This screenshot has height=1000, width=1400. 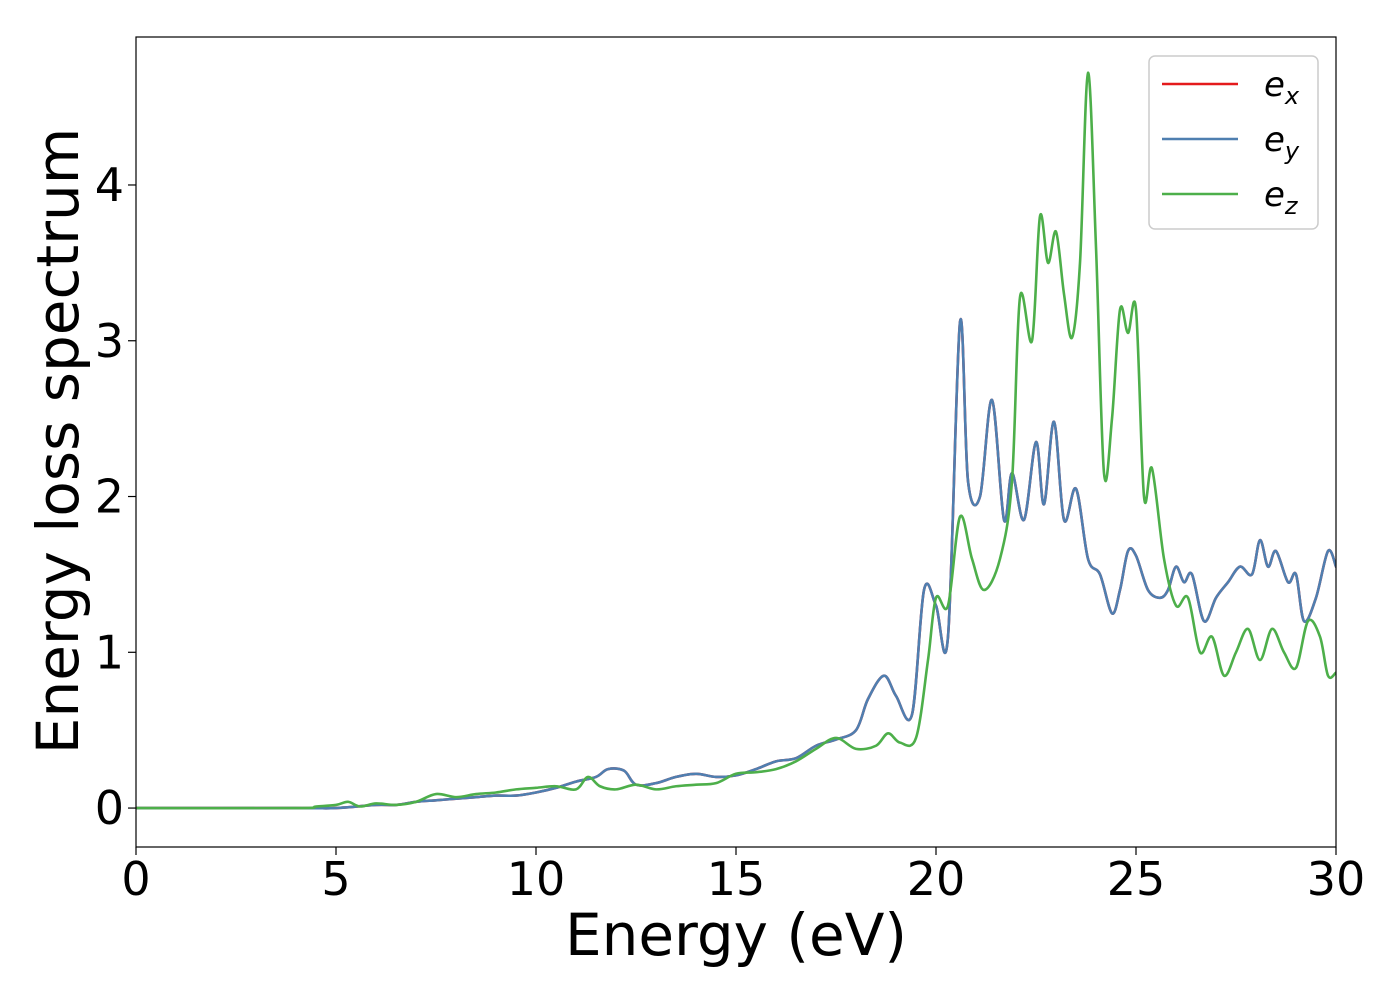 I want to click on y-tick-label: 1, so click(x=109, y=652).